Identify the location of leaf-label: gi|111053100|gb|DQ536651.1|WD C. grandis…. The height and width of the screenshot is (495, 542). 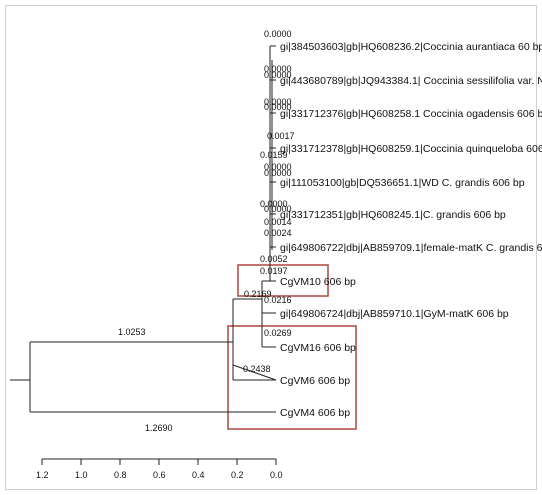
(402, 183).